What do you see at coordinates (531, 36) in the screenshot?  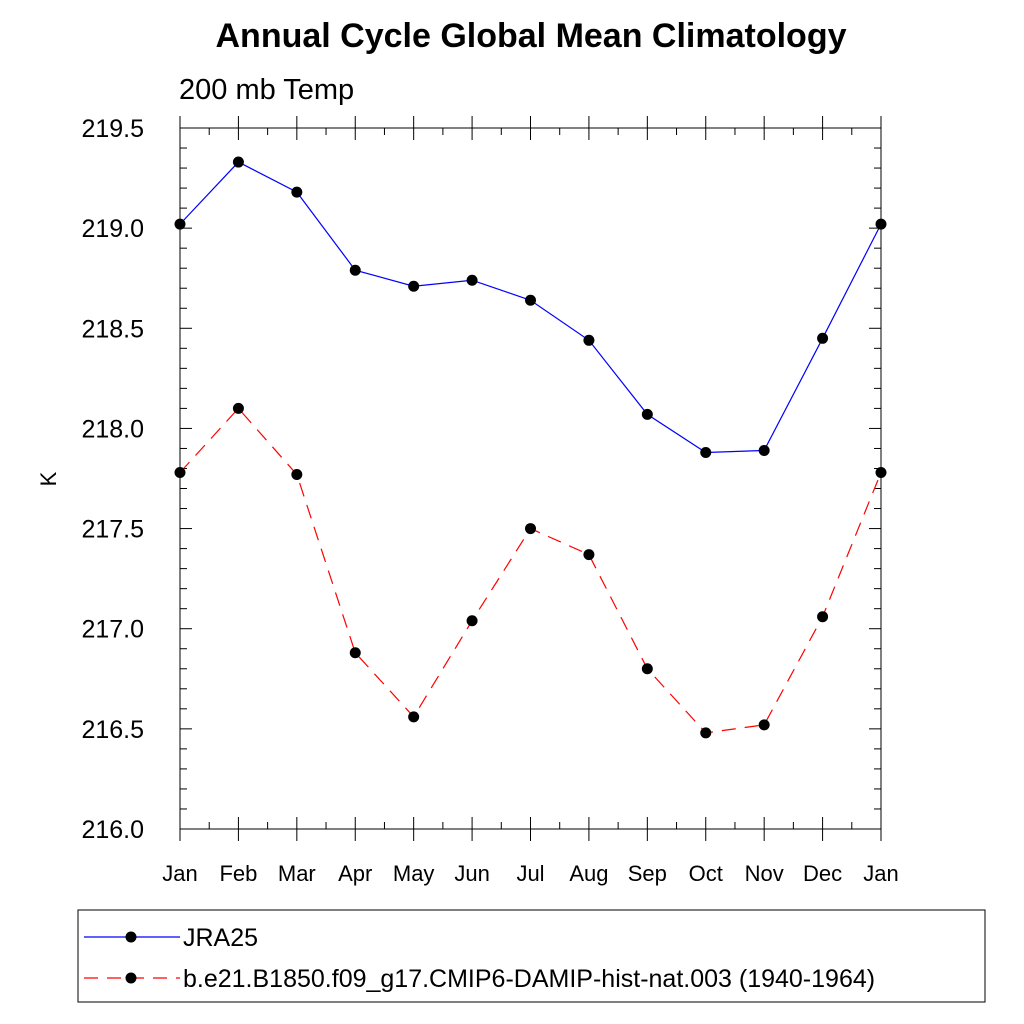 I see `chart-title: Annual Cycle Global Mean Climatology` at bounding box center [531, 36].